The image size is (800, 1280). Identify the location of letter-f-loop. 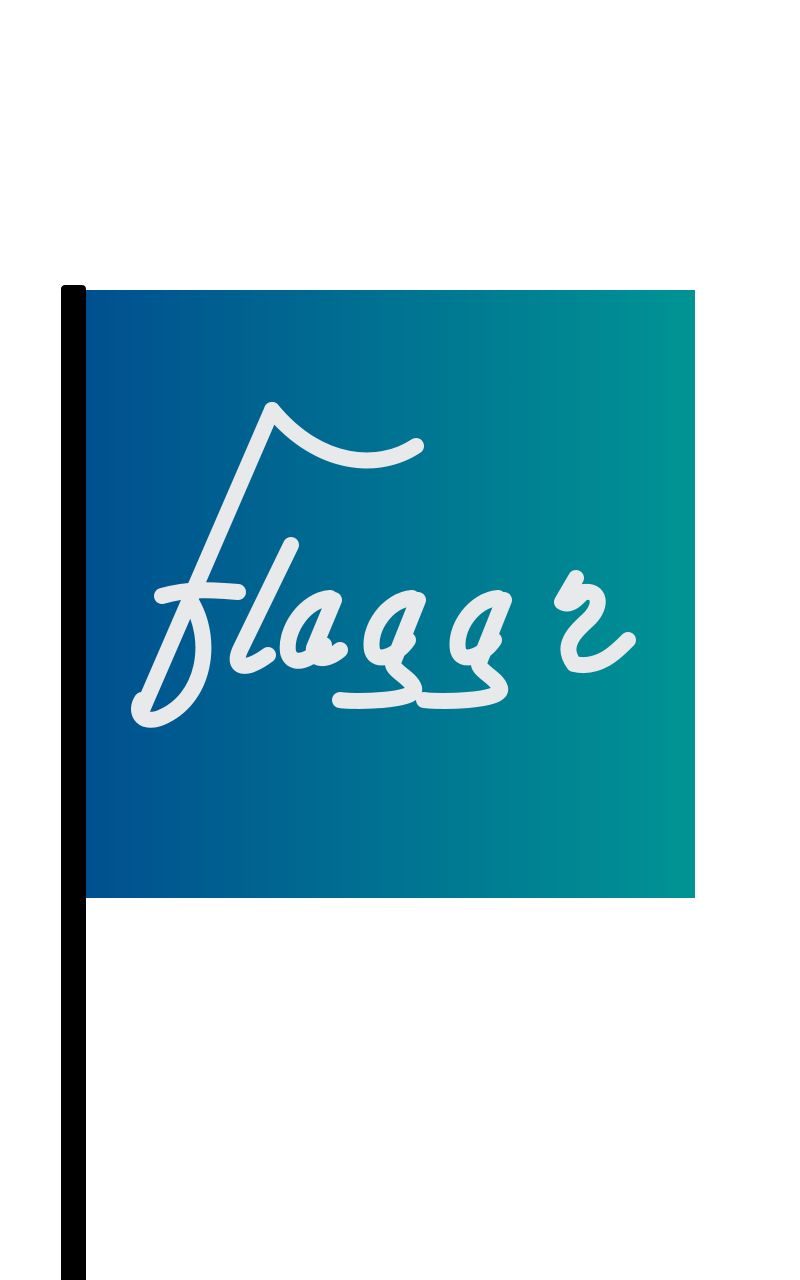
(171, 660).